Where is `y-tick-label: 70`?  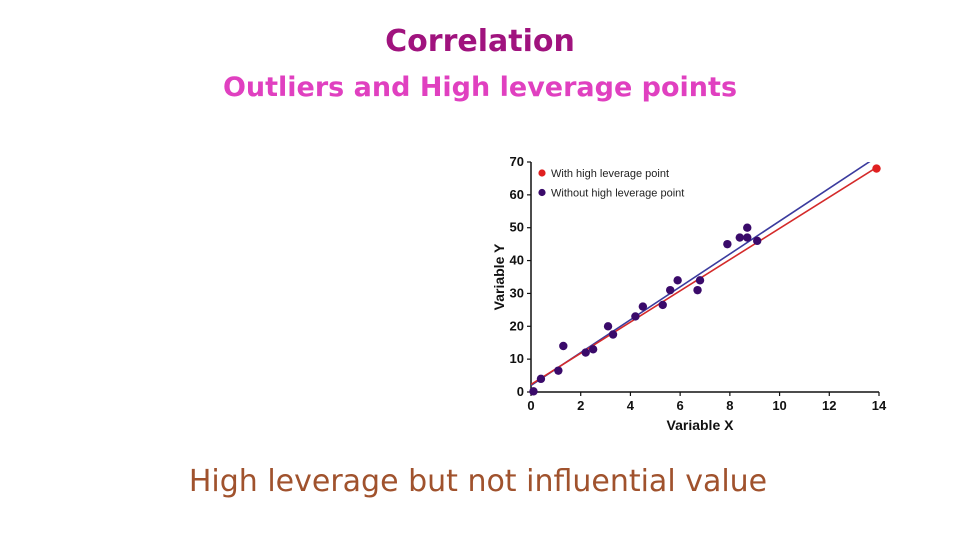 y-tick-label: 70 is located at coordinates (517, 161).